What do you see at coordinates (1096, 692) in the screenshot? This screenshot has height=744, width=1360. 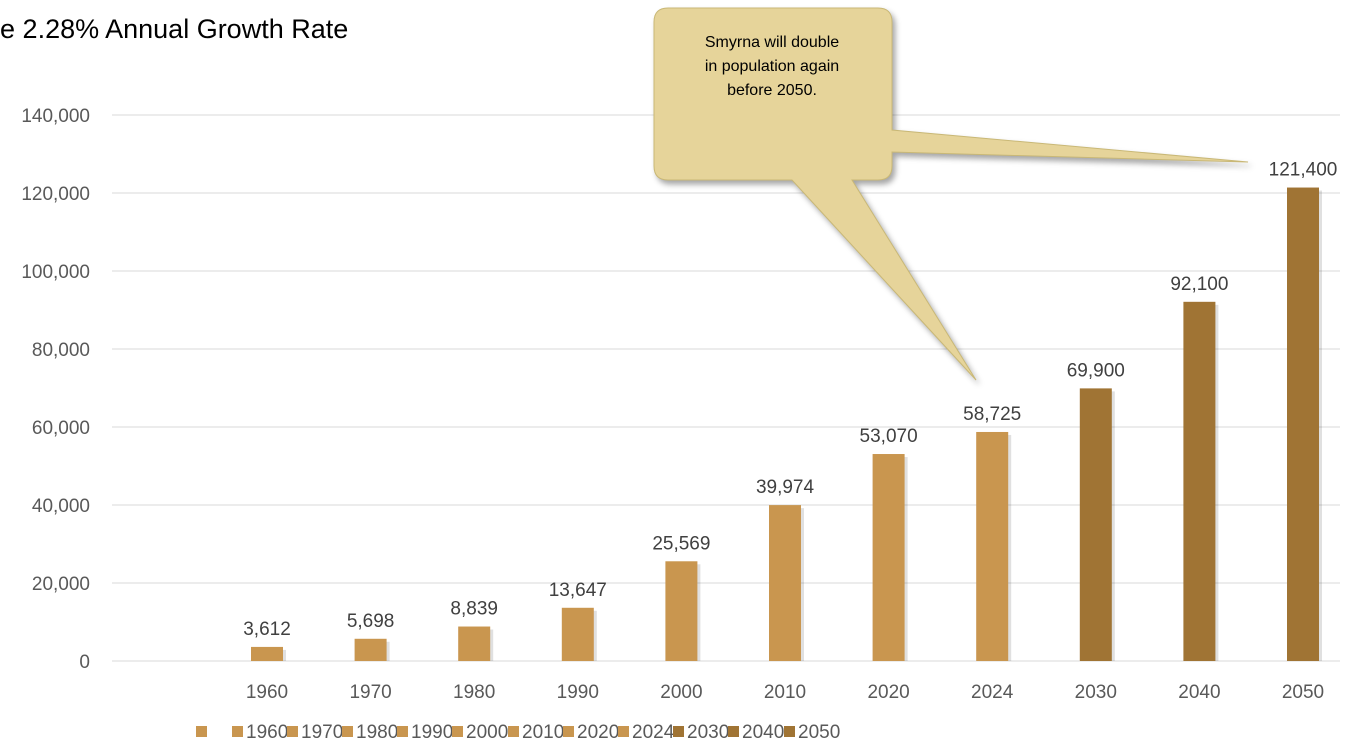 I see `x-tick-label: 2030` at bounding box center [1096, 692].